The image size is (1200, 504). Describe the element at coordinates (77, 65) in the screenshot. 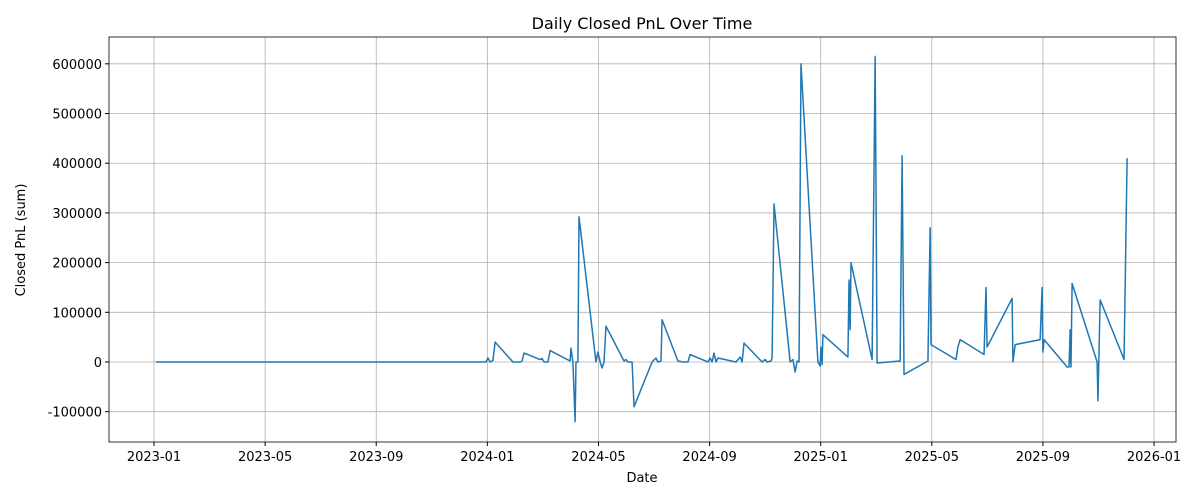

I see `y-tick-label: 600000` at that location.